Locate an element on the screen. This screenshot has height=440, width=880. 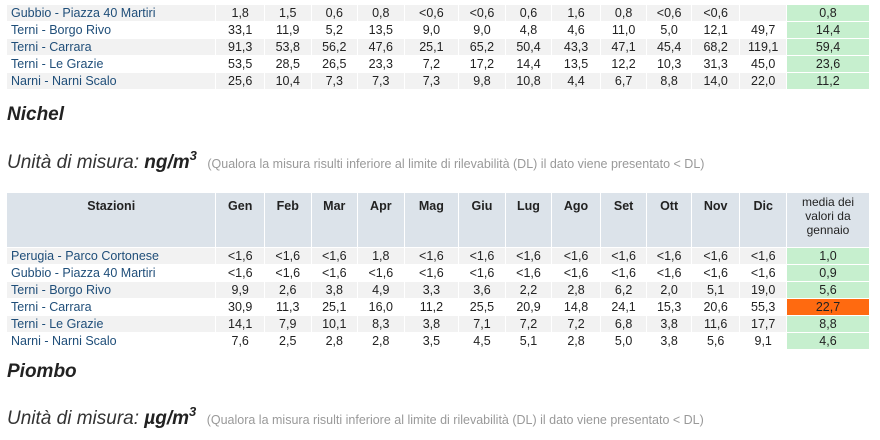
monthly-value: 25,5 is located at coordinates (482, 307).